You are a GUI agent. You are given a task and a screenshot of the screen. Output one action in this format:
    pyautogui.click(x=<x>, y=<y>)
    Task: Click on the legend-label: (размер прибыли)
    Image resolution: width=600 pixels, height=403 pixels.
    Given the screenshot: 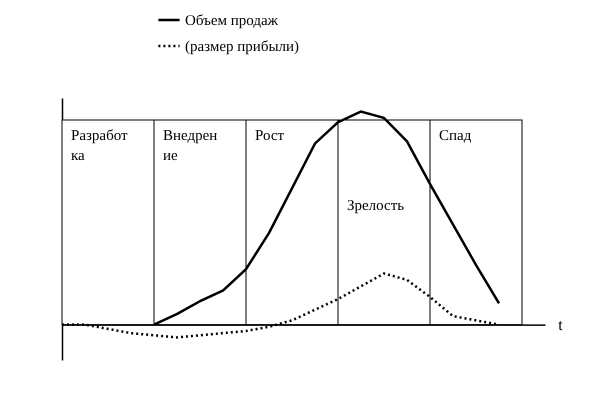 What is the action you would take?
    pyautogui.click(x=242, y=47)
    